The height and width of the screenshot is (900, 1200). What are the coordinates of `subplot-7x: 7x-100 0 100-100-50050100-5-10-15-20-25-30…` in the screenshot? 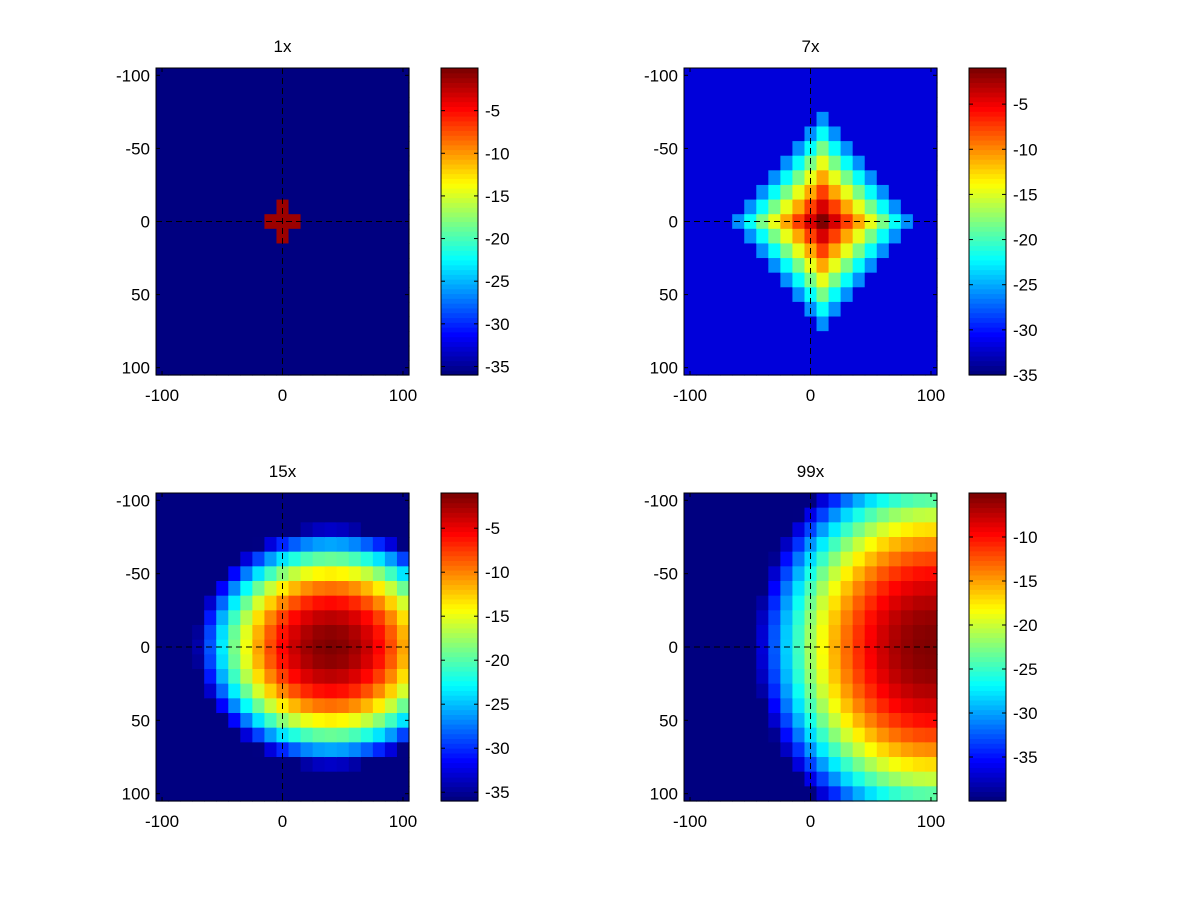 It's located at (841, 221).